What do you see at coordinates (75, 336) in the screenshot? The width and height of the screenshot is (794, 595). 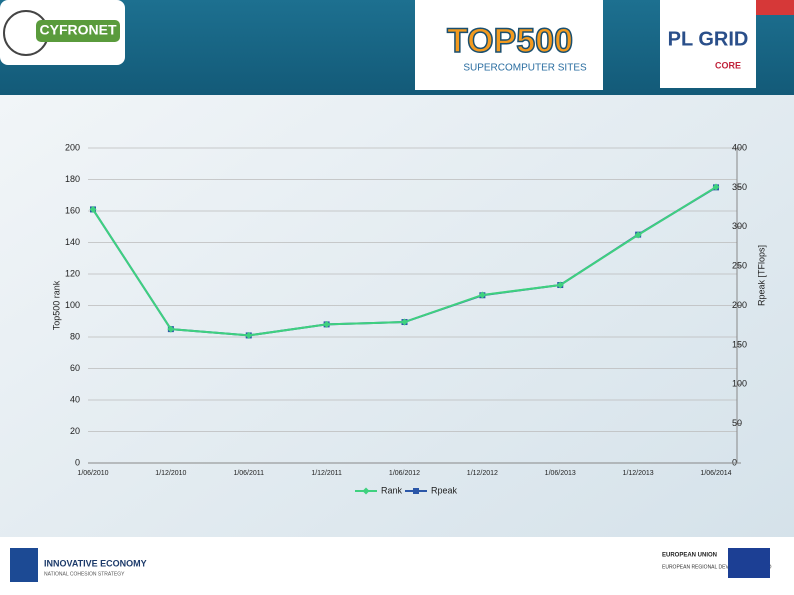 I see `y-tick-label: 80` at bounding box center [75, 336].